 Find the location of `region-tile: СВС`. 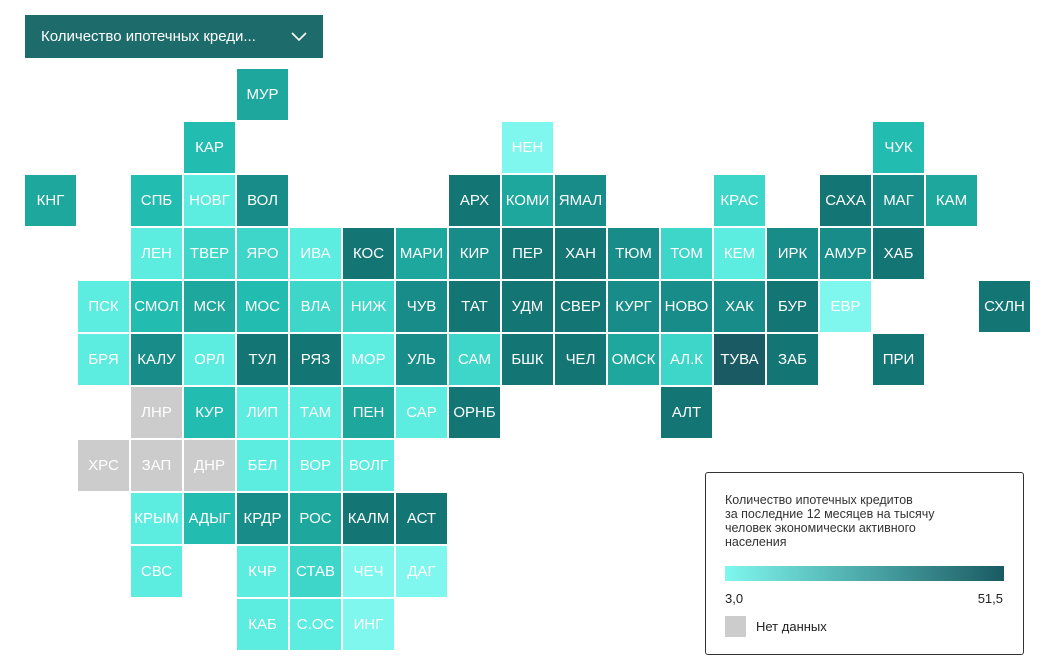

region-tile: СВС is located at coordinates (156, 571).